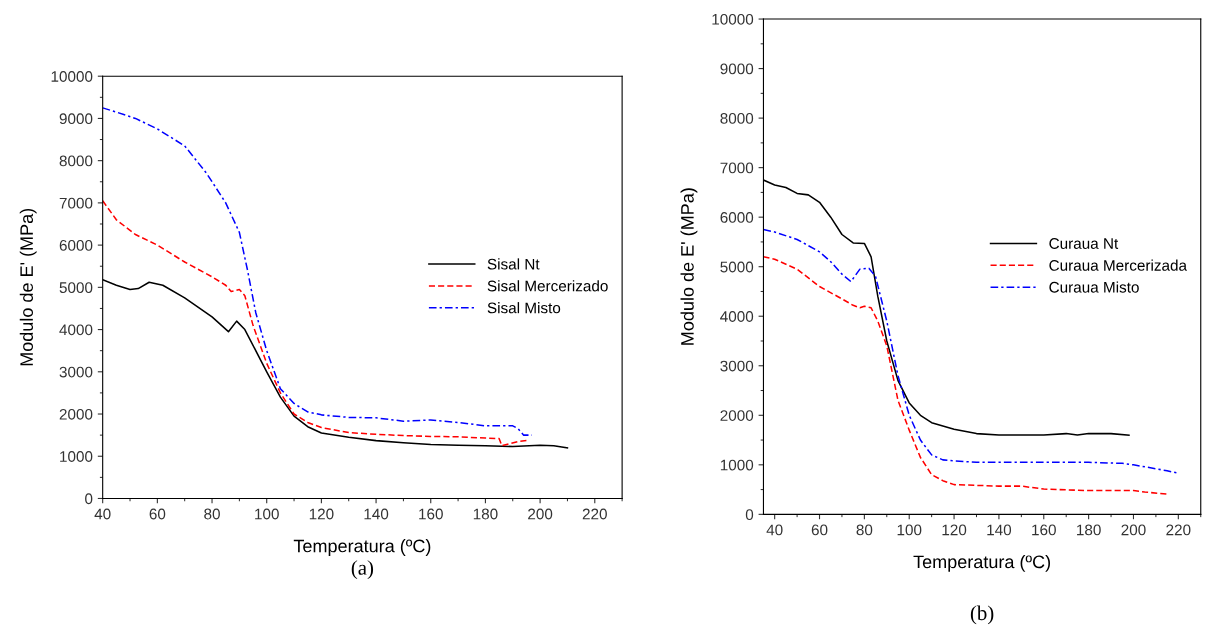 Image resolution: width=1208 pixels, height=635 pixels. What do you see at coordinates (1118, 265) in the screenshot?
I see `legend-label: Curaua Mercerizada` at bounding box center [1118, 265].